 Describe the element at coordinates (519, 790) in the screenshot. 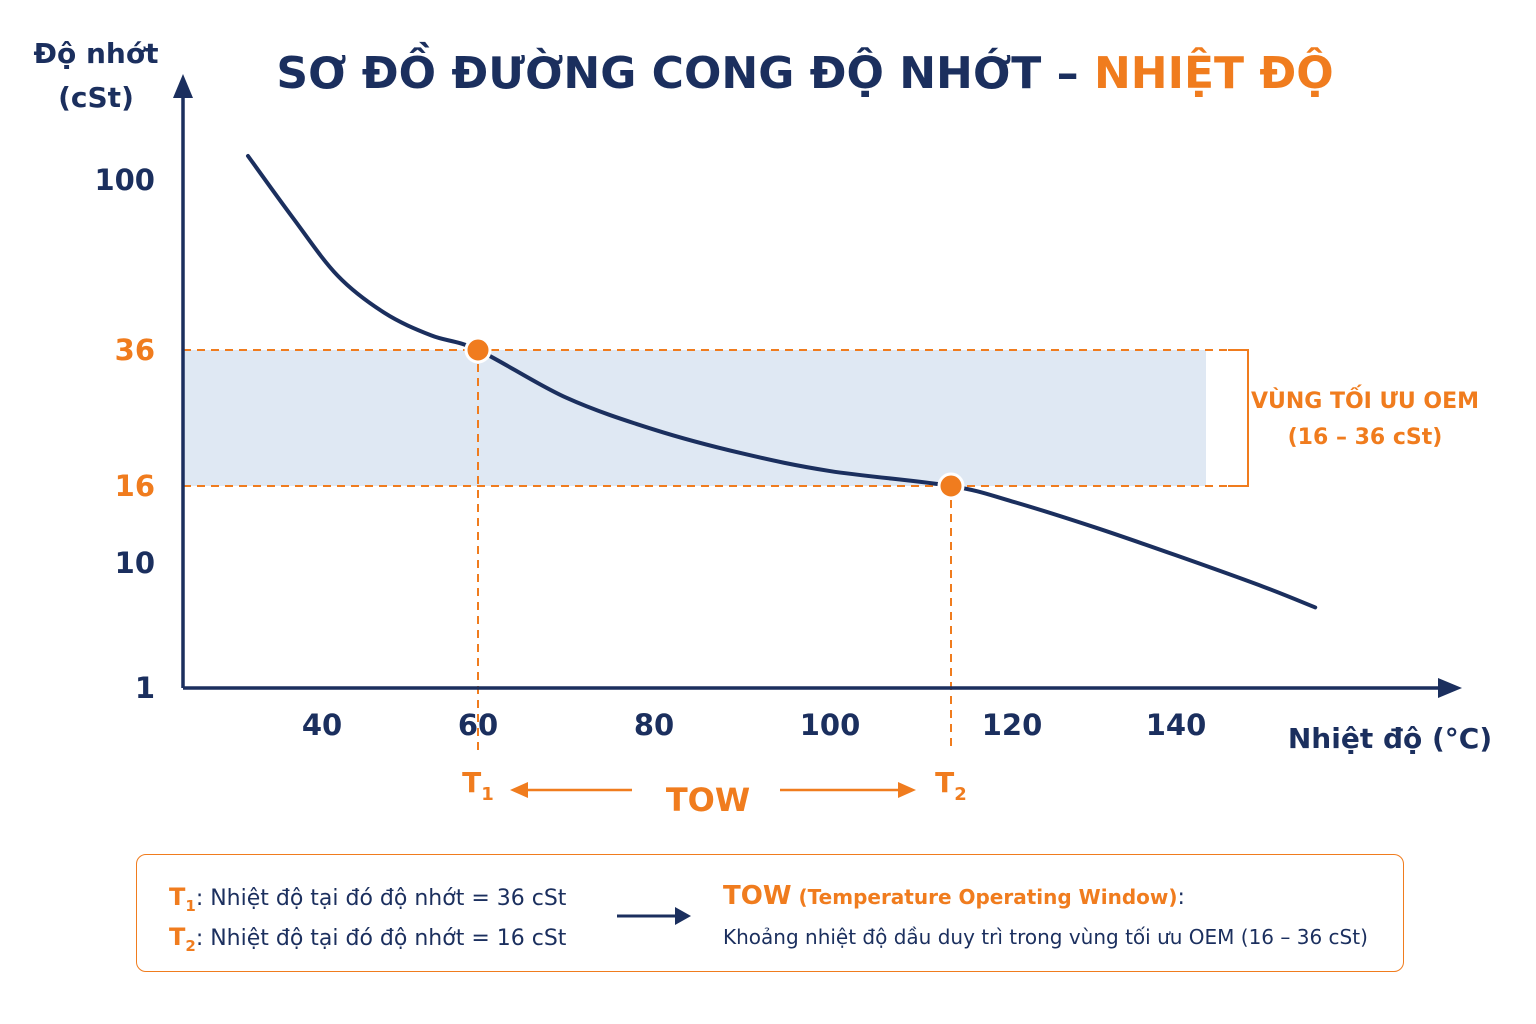

I see `tow-arrow-left-head` at that location.